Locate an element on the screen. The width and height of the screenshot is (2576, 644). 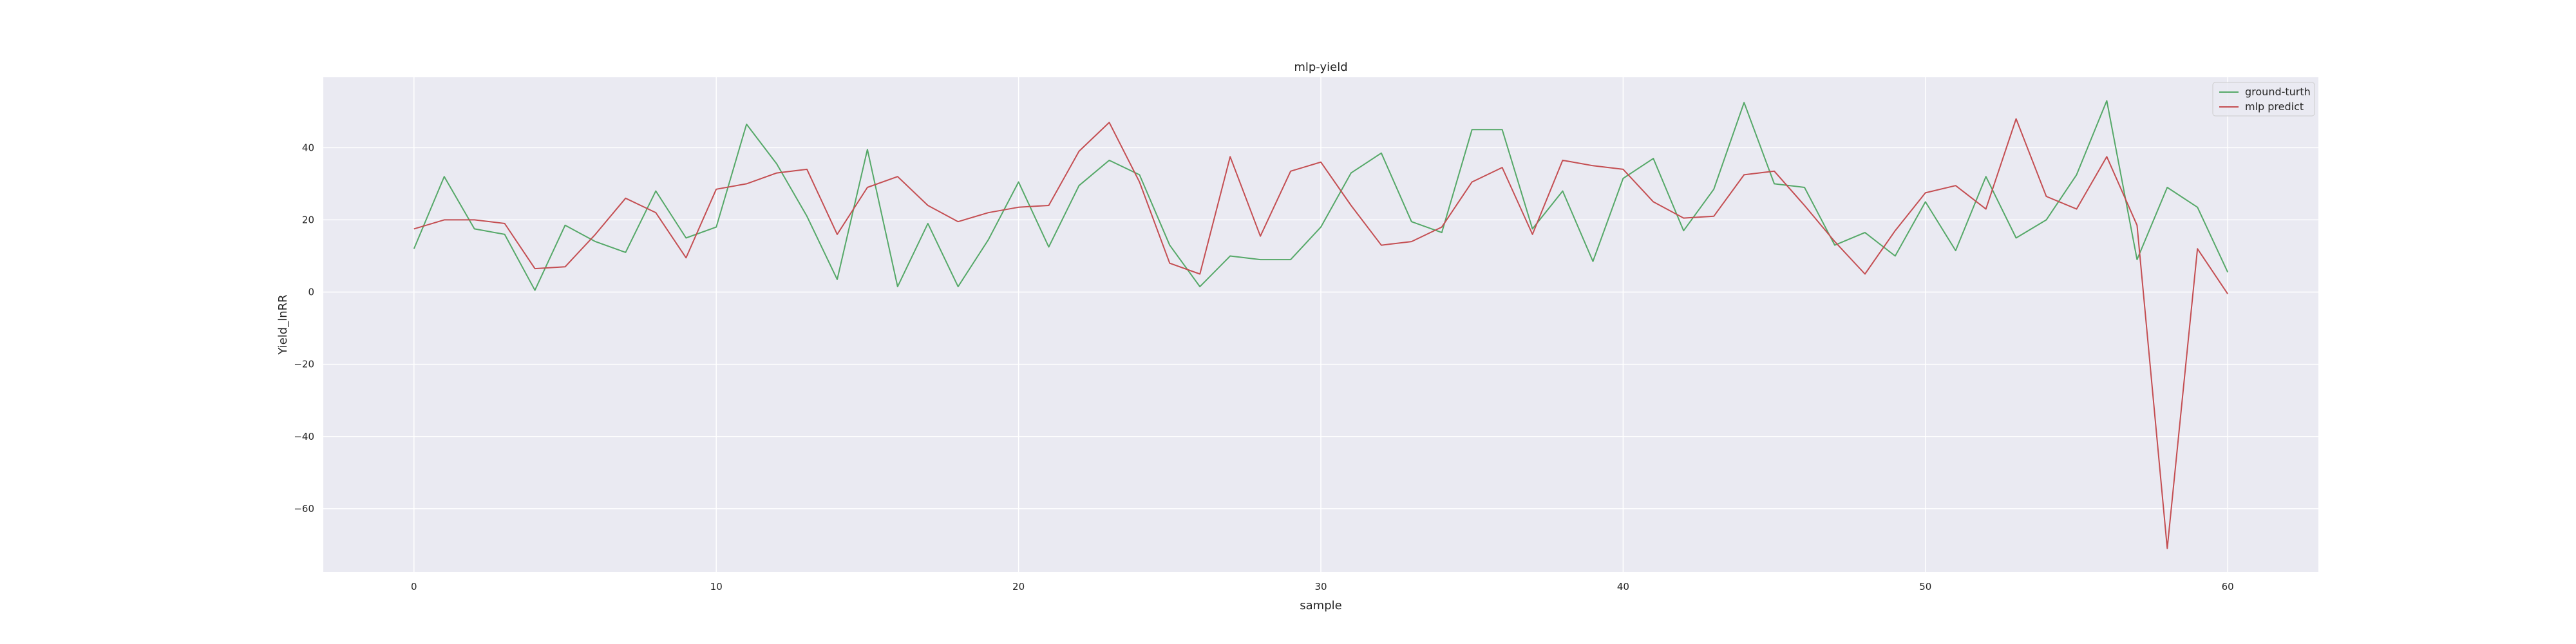
legend-label-ground-turth: ground-turth is located at coordinates (2278, 92).